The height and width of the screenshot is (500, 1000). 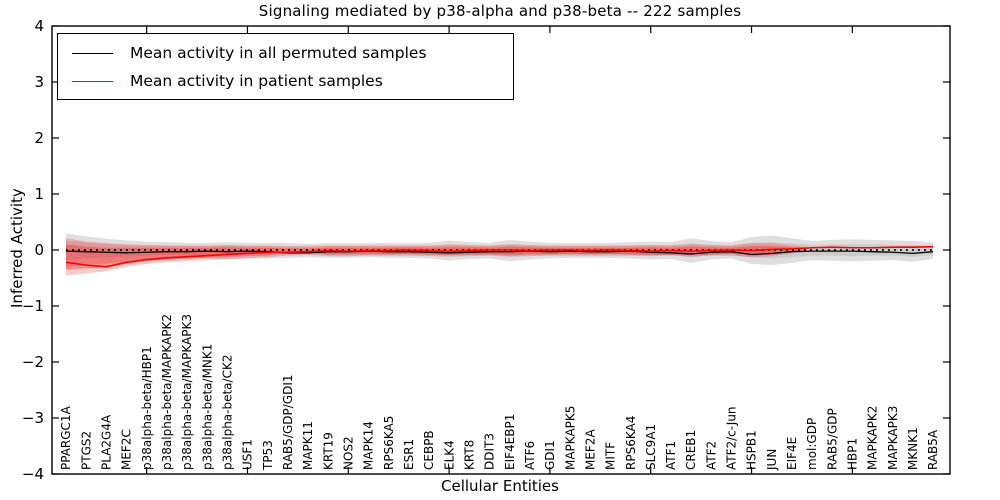 I want to click on y-tick-label: −4, so click(x=33, y=474).